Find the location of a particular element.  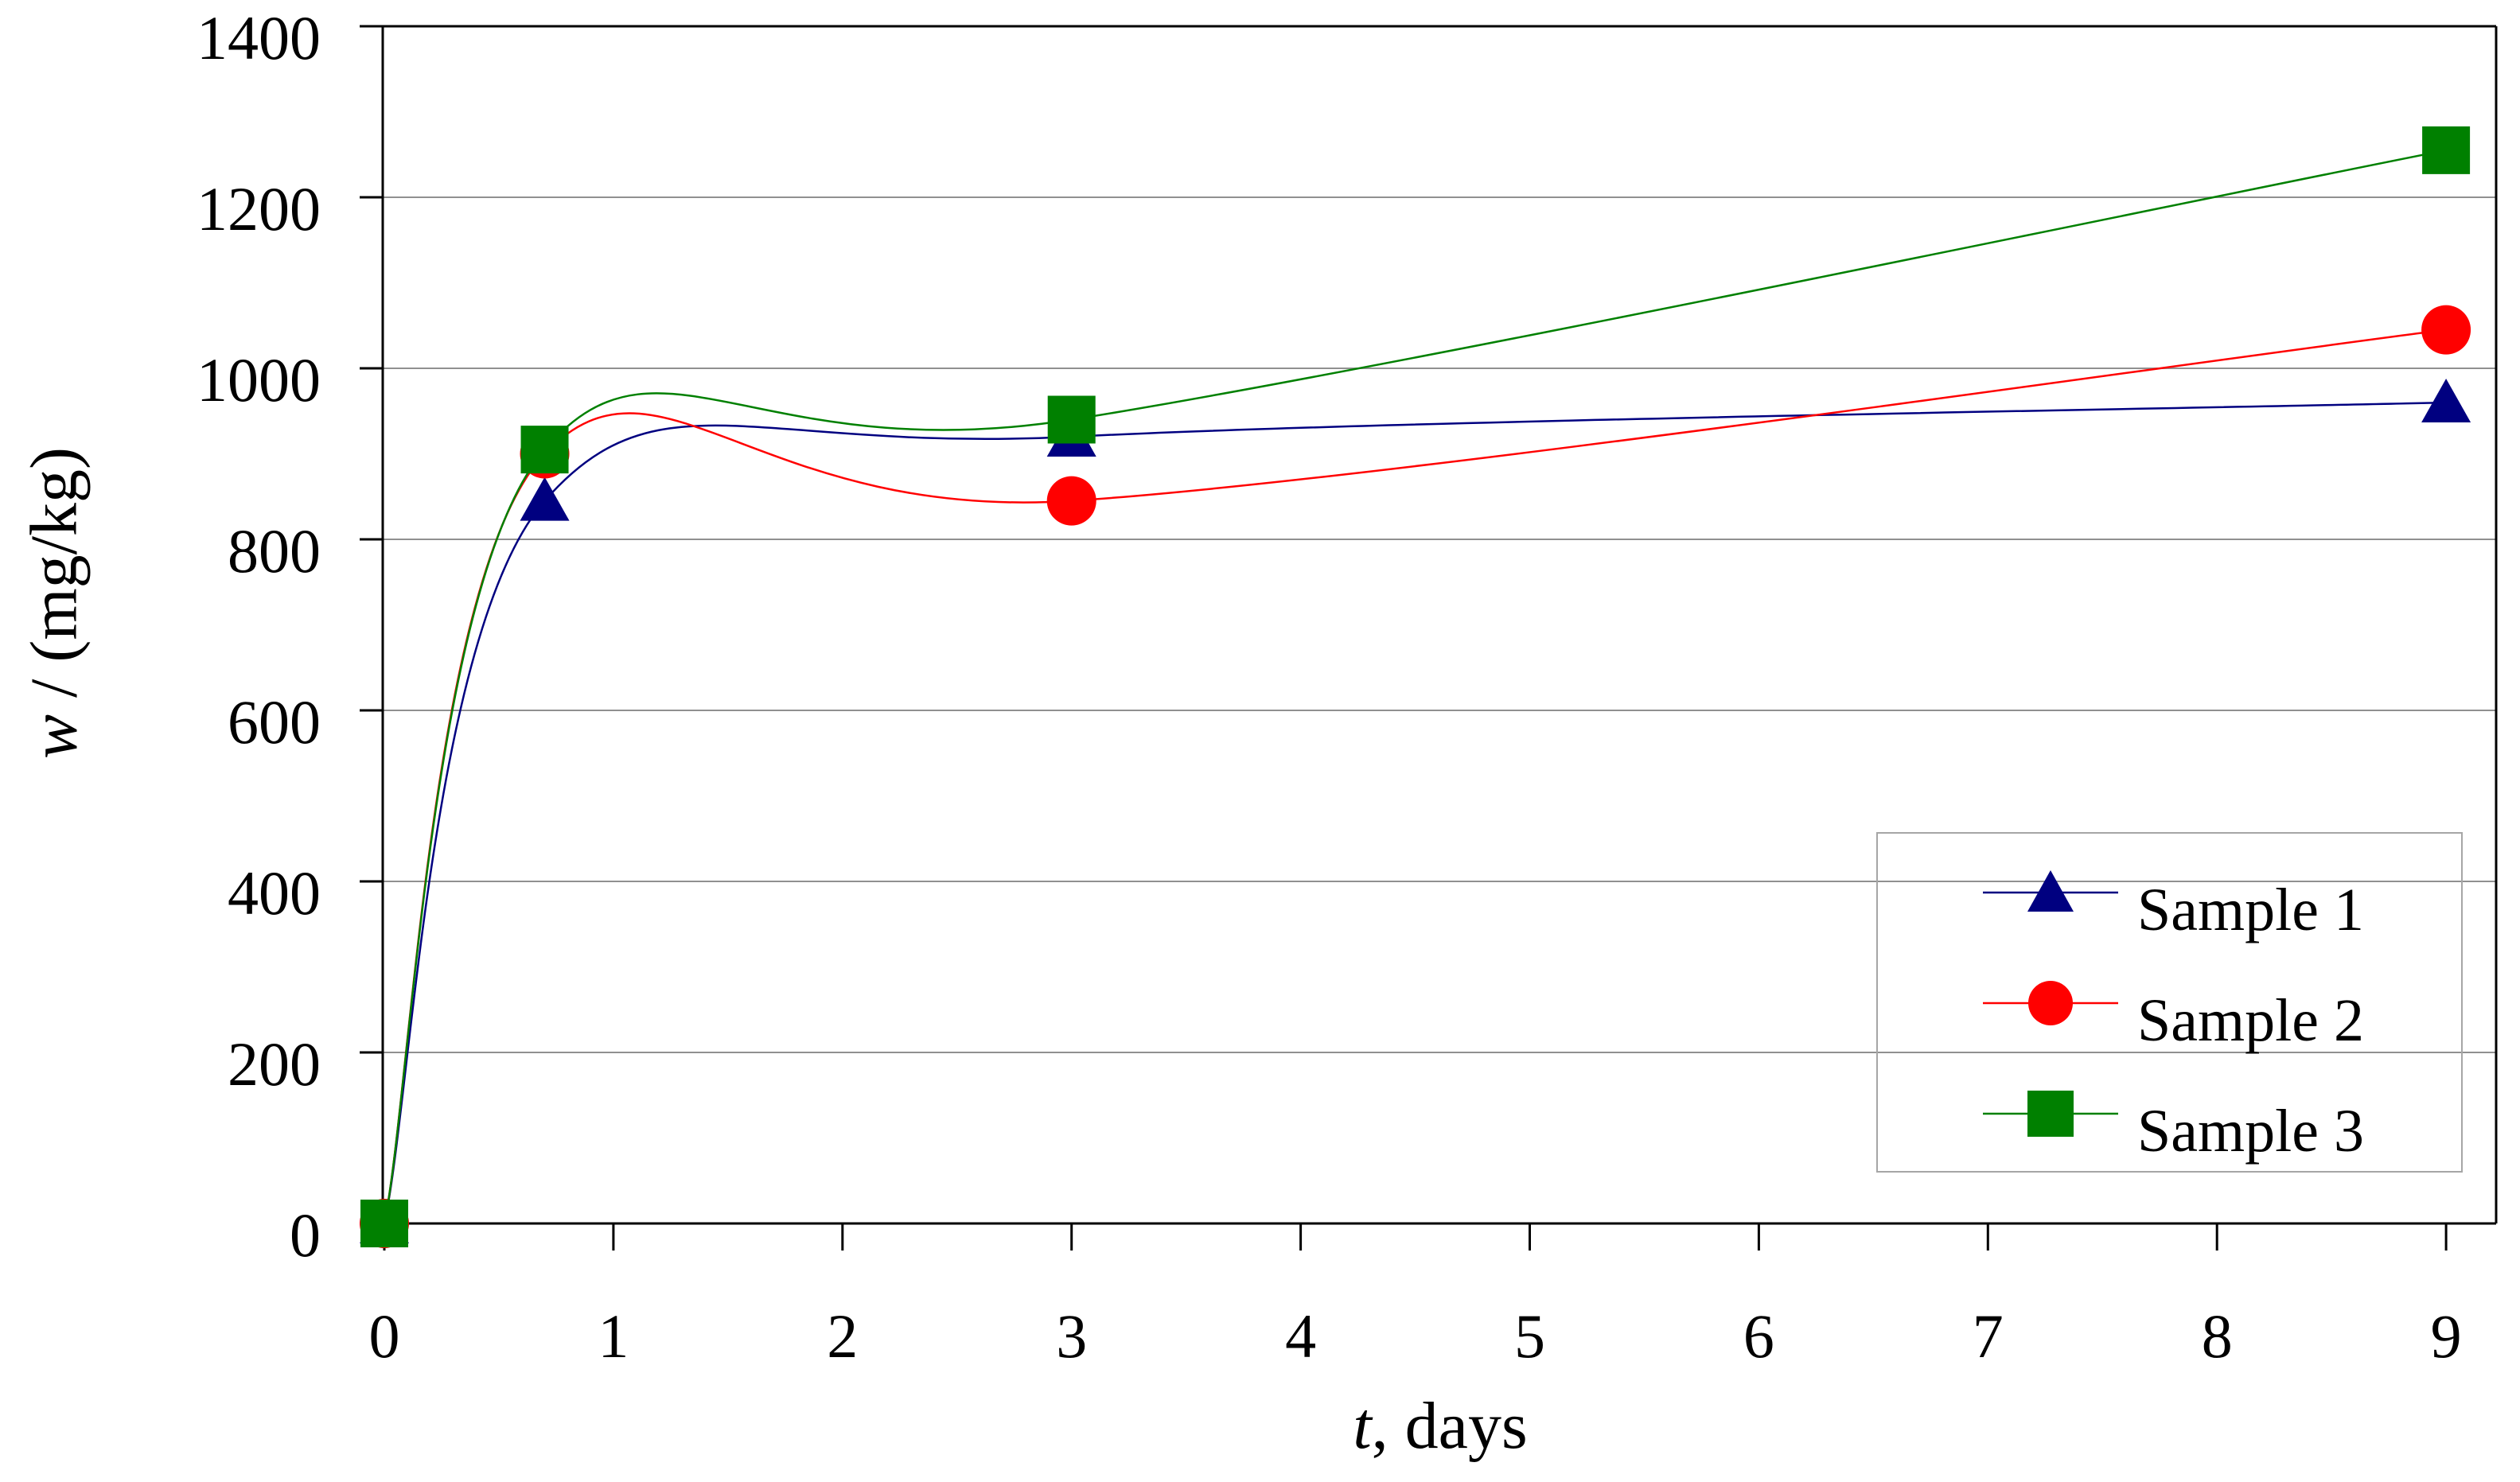

x-tick-label: 1 is located at coordinates (613, 1336).